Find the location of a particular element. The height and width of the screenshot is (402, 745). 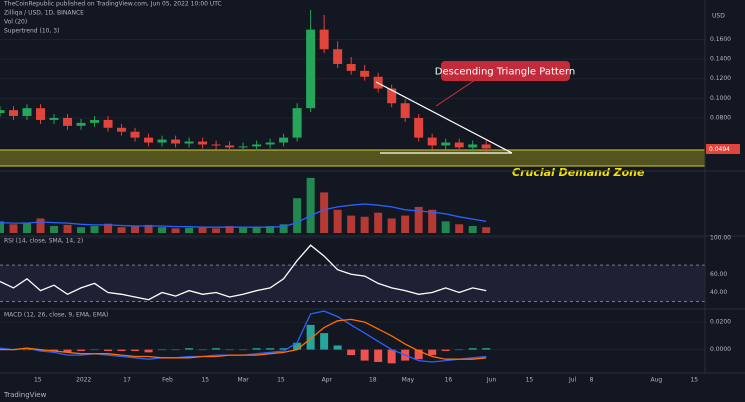

y-axis-label: USD is located at coordinates (718, 16).